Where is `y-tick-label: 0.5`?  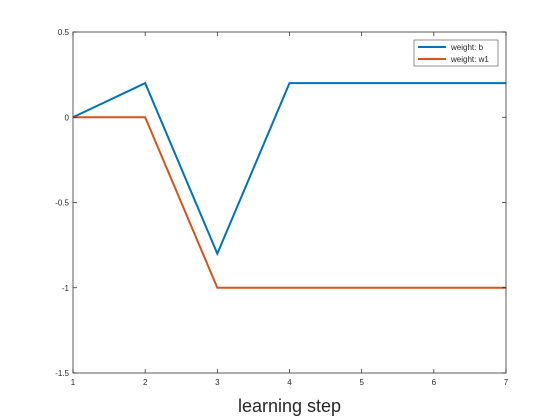 y-tick-label: 0.5 is located at coordinates (64, 32).